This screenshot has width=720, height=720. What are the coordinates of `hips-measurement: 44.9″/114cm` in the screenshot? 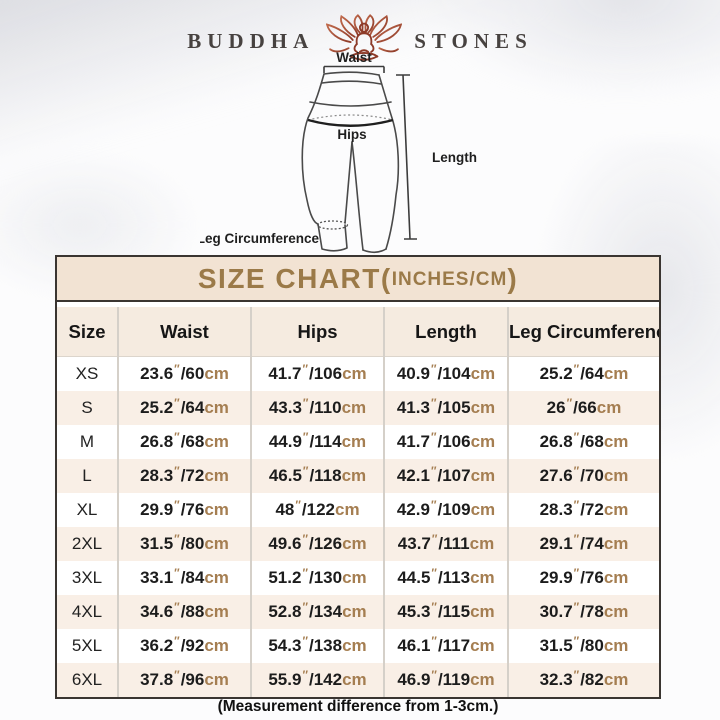 It's located at (318, 442).